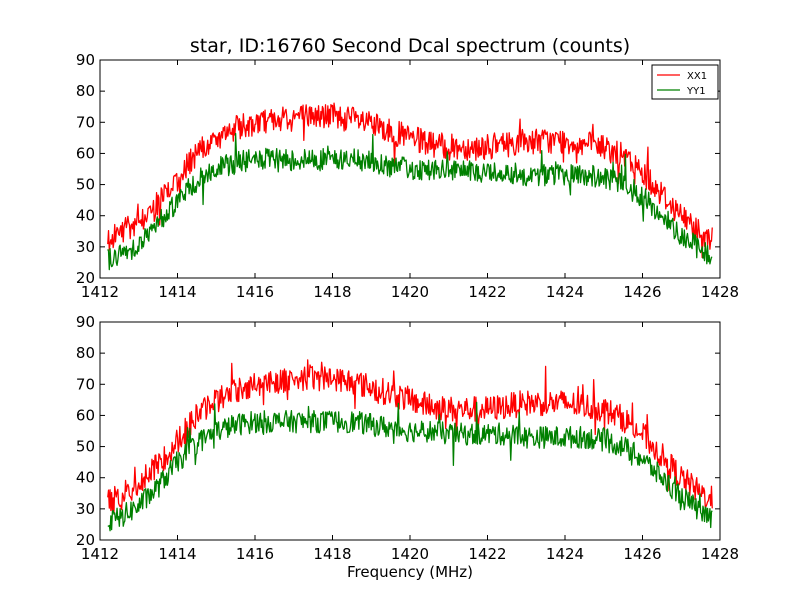 The image size is (800, 600). What do you see at coordinates (697, 76) in the screenshot?
I see `legend-label-xx1: XX1` at bounding box center [697, 76].